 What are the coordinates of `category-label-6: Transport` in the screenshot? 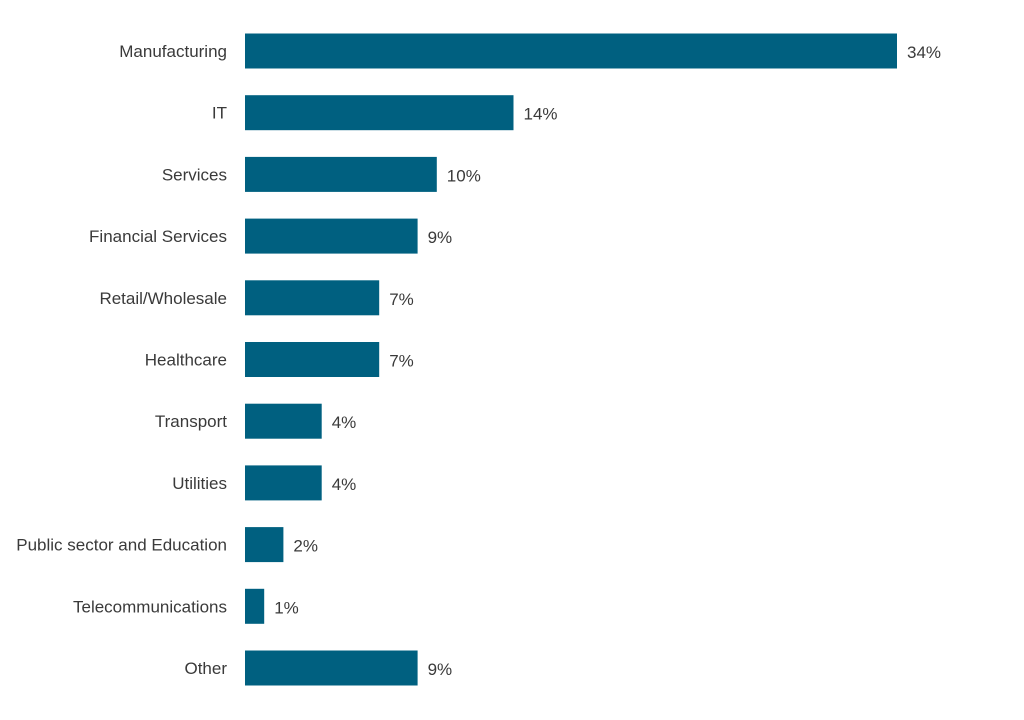 It's located at (191, 421).